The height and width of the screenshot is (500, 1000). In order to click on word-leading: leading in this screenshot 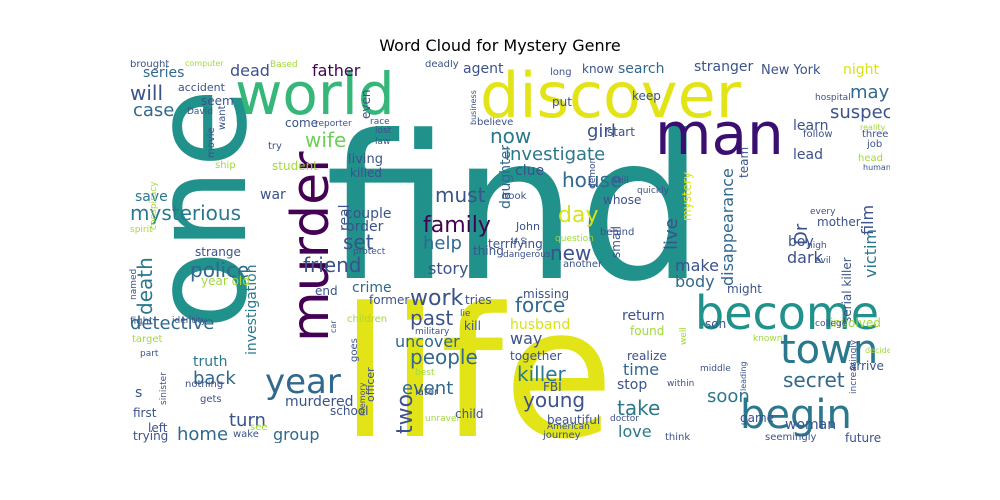, I will do `click(743, 376)`.